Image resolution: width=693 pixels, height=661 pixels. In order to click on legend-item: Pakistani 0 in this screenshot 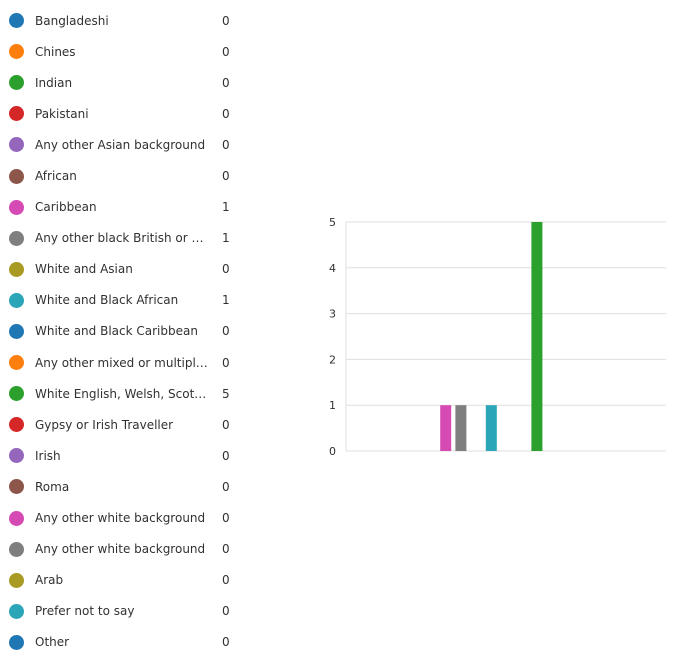, I will do `click(120, 113)`.